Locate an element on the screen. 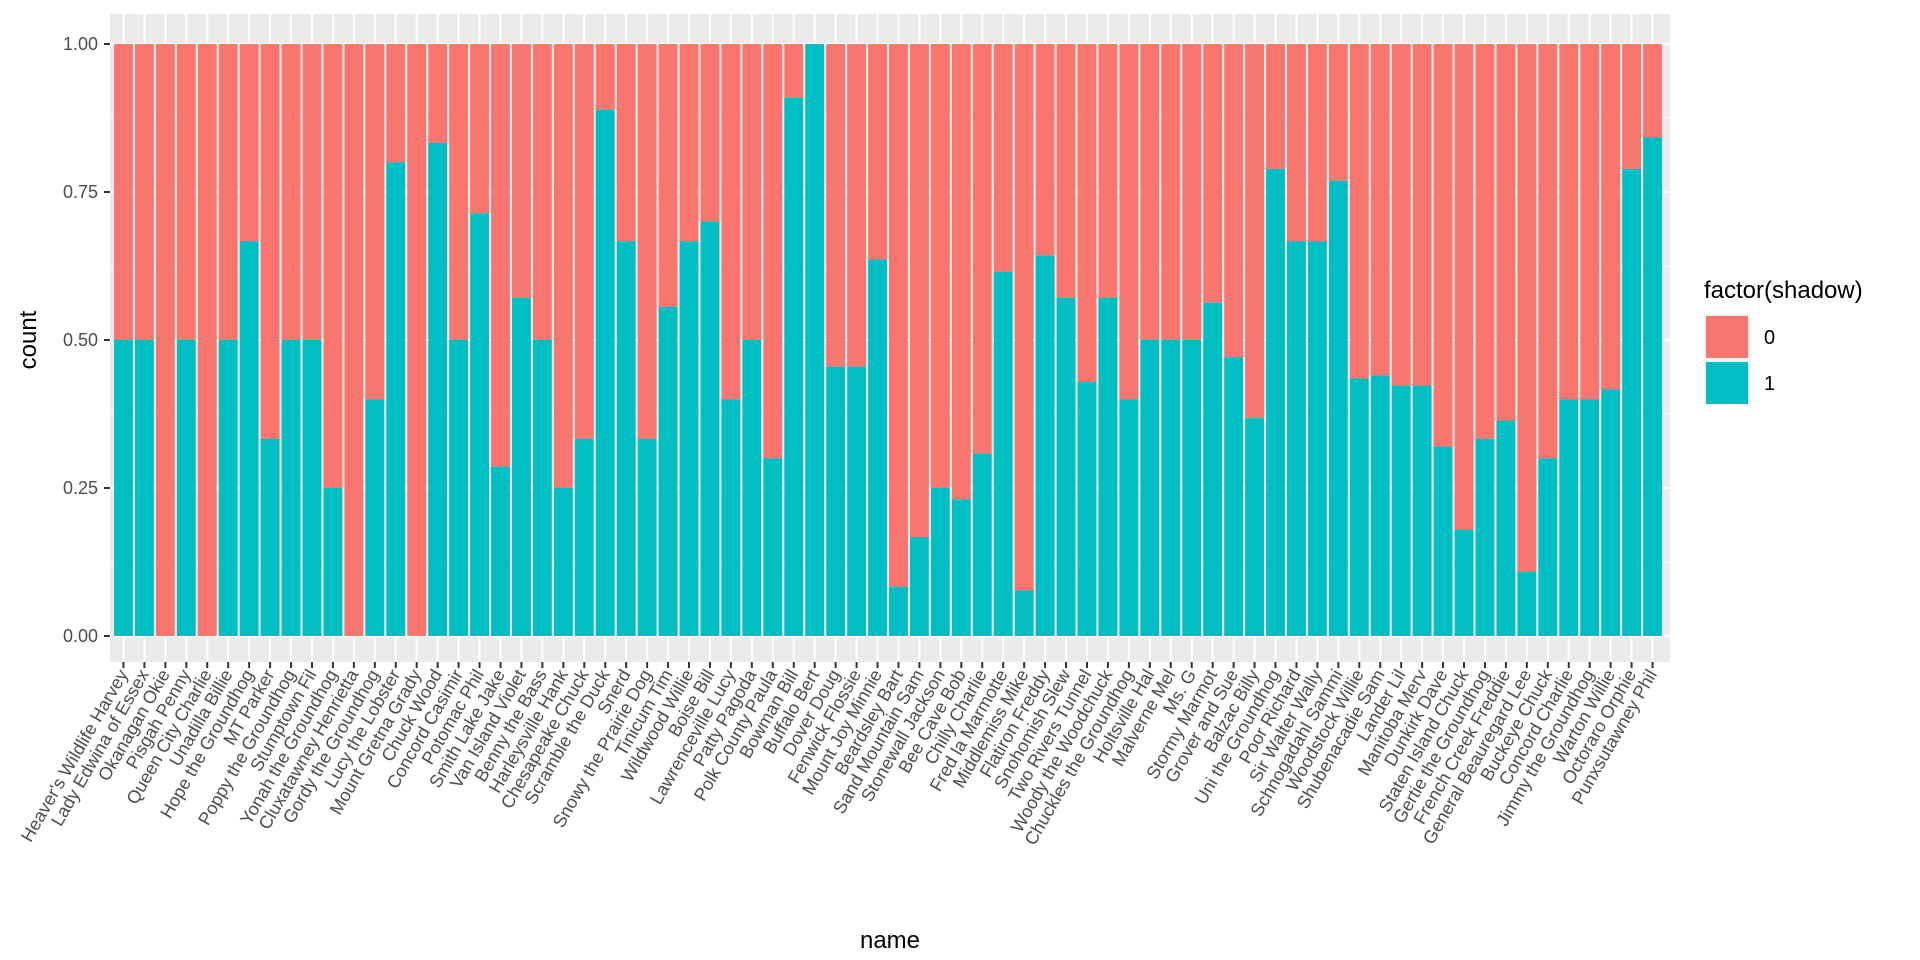  y-tick-label: 0.00 is located at coordinates (80, 636).